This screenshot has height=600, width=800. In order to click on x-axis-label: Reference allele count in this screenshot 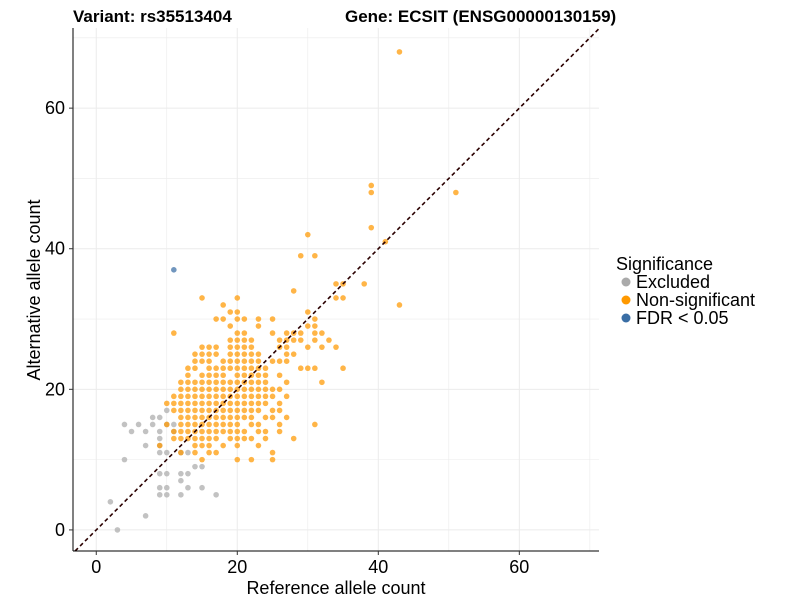, I will do `click(335, 588)`.